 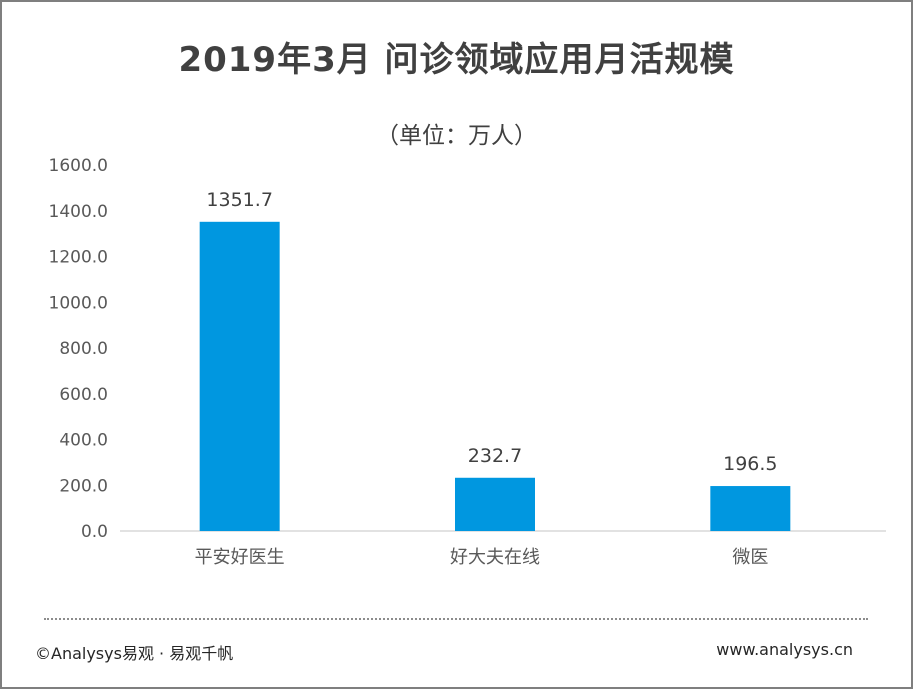 What do you see at coordinates (456, 60) in the screenshot?
I see `chart-title: 2019年3月 问诊领域应用月活规模` at bounding box center [456, 60].